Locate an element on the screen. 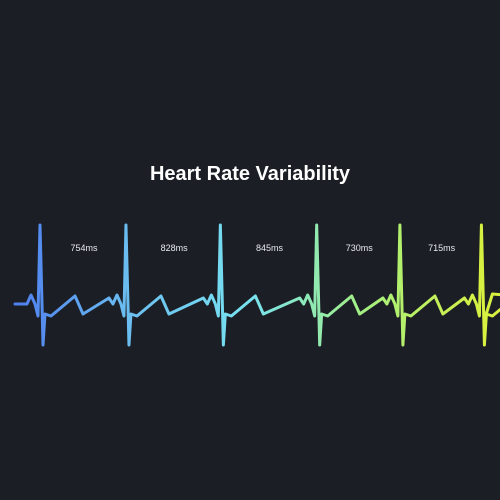  rr-interval-label: 754ms is located at coordinates (84, 248).